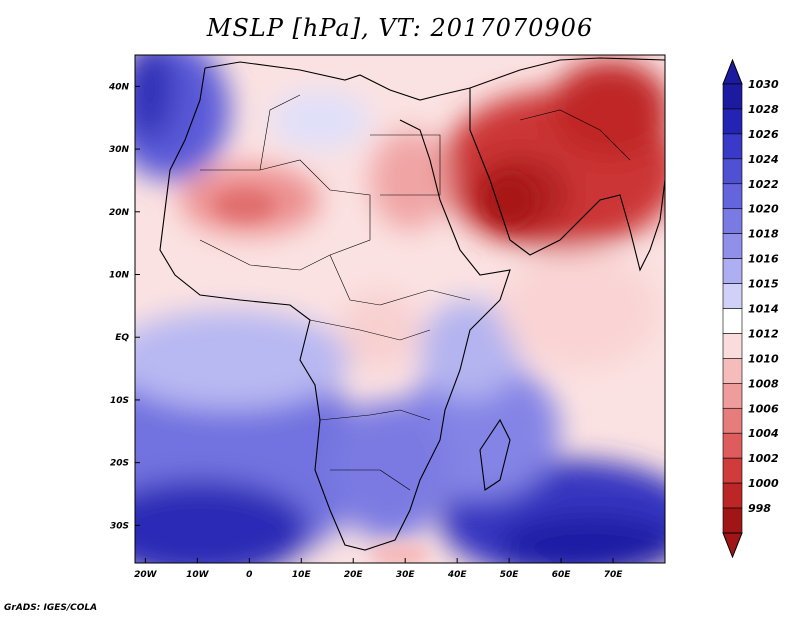 This screenshot has width=800, height=618. I want to click on lat-tick-label: 10S, so click(119, 401).